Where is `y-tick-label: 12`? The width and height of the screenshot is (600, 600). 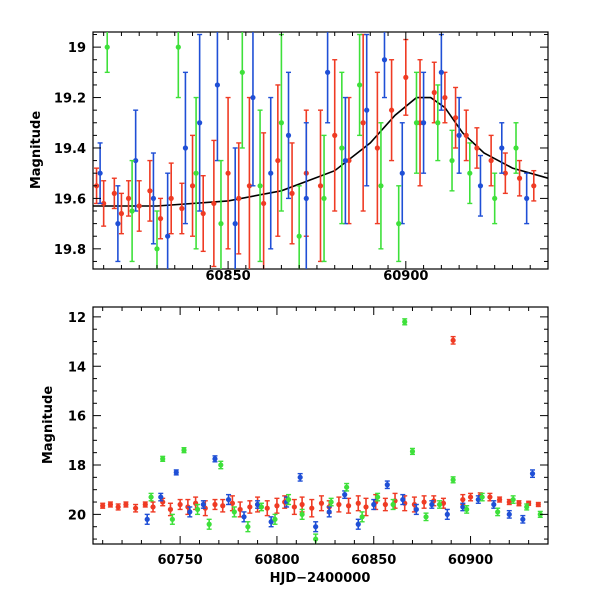 y-tick-label: 12 is located at coordinates (77, 318).